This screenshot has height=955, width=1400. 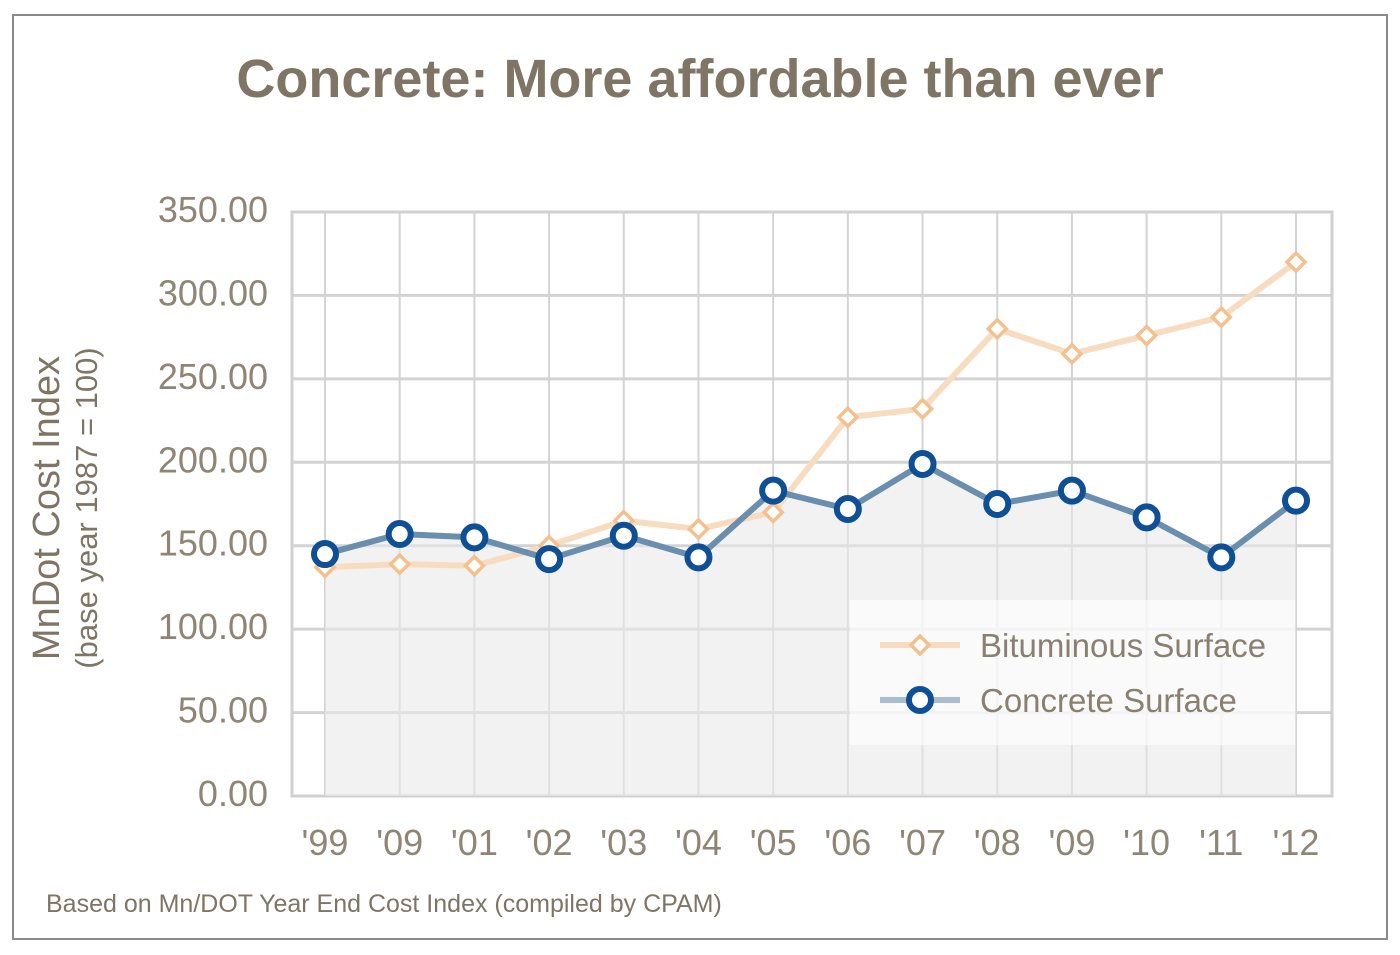 I want to click on y-tick-label: 300.00, so click(x=213, y=292).